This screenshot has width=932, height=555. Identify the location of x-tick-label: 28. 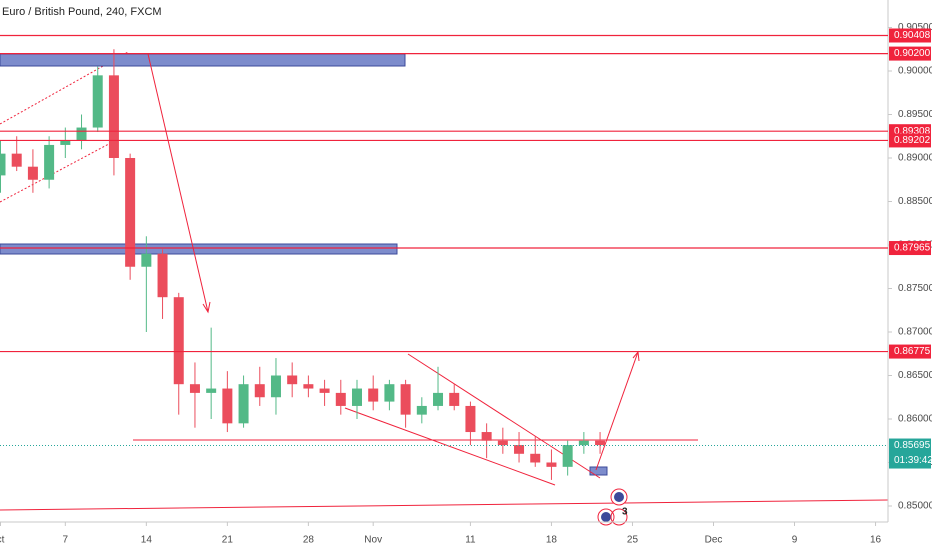
(309, 540).